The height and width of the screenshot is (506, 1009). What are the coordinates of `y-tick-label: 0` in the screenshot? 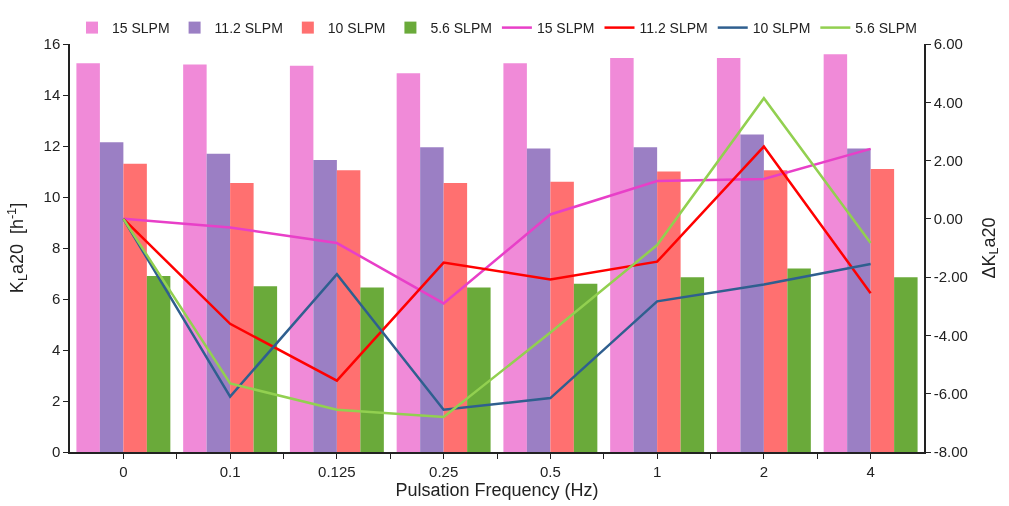 It's located at (56, 452).